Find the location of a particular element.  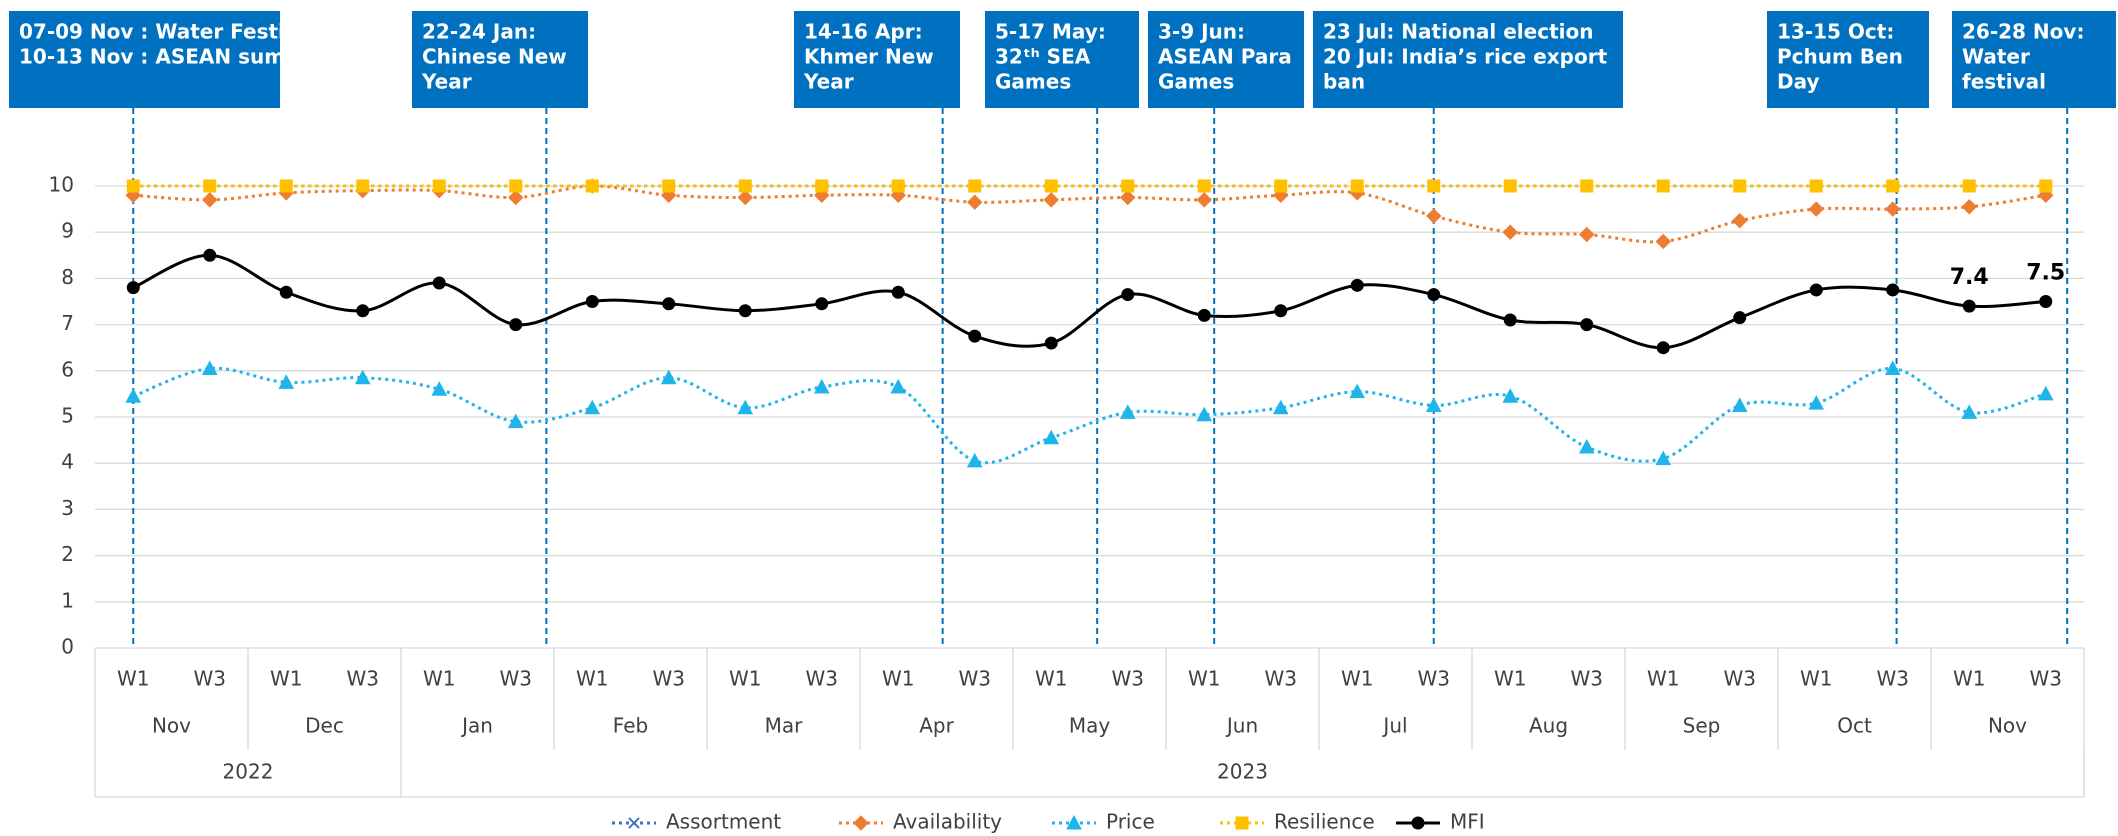

annotation-text: 20 Jul: India’s rice export is located at coordinates (1465, 57).